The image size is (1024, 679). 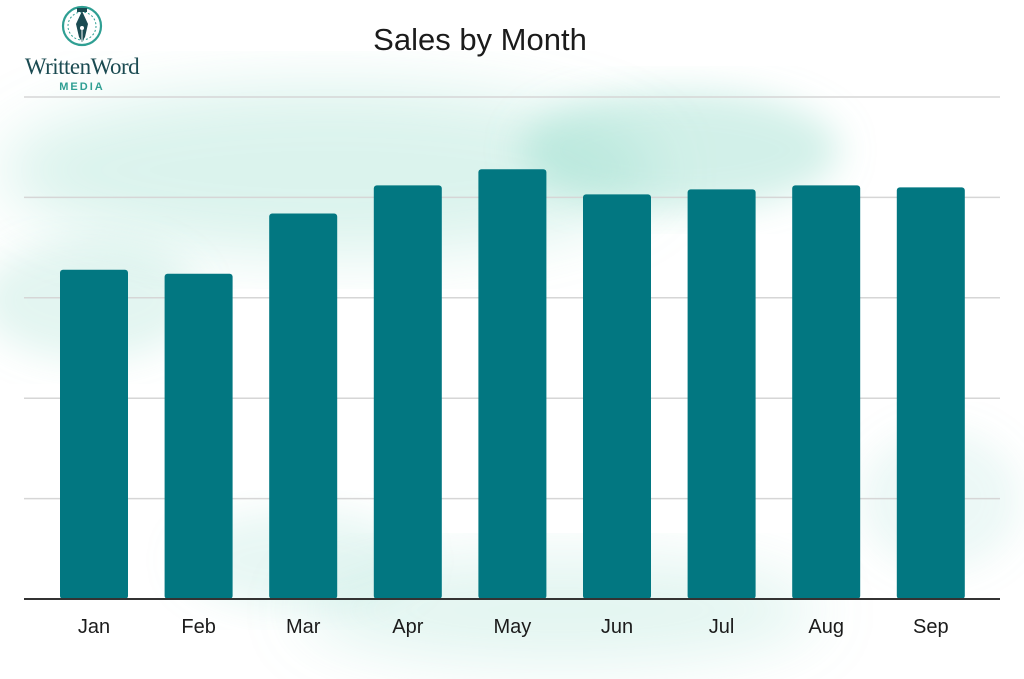 I want to click on bar-jan, so click(x=94, y=434).